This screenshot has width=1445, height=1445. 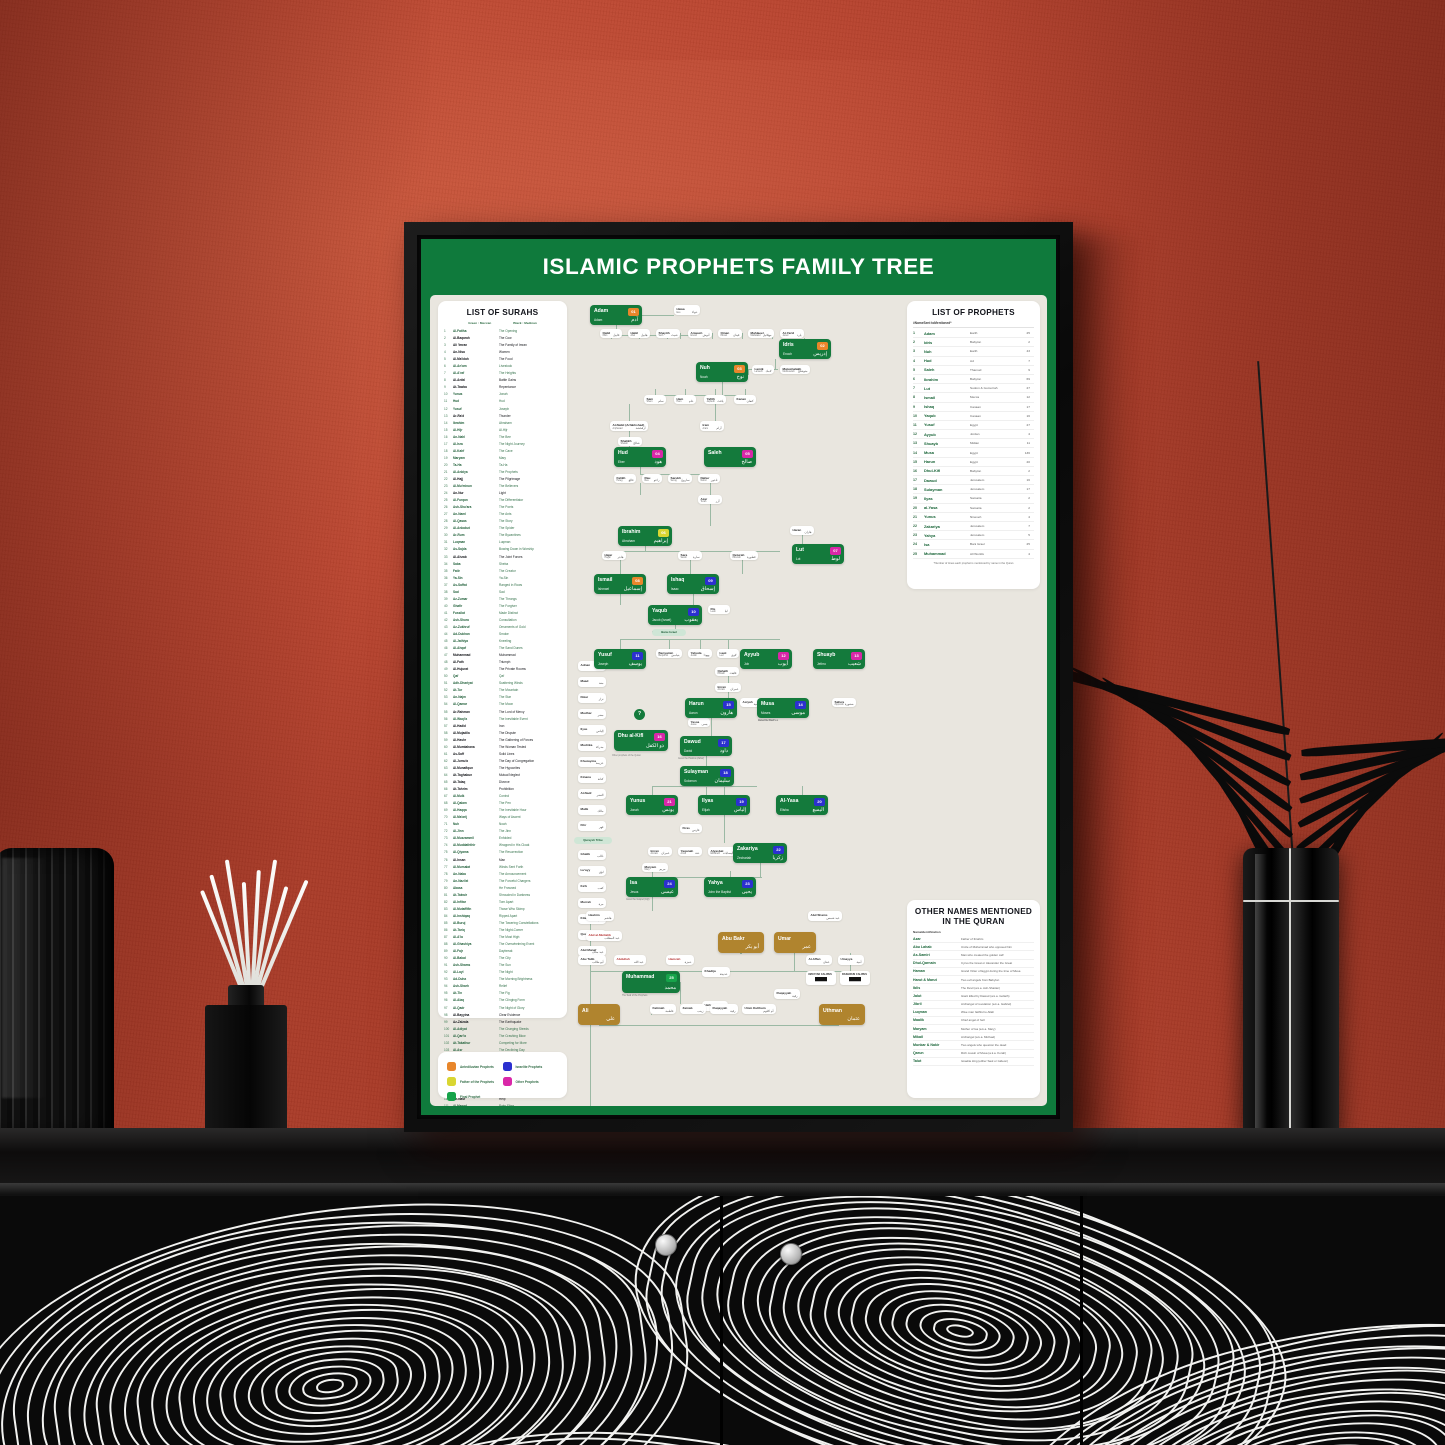 I want to click on ancestor-node: Sara Sarah سارة, so click(x=690, y=555).